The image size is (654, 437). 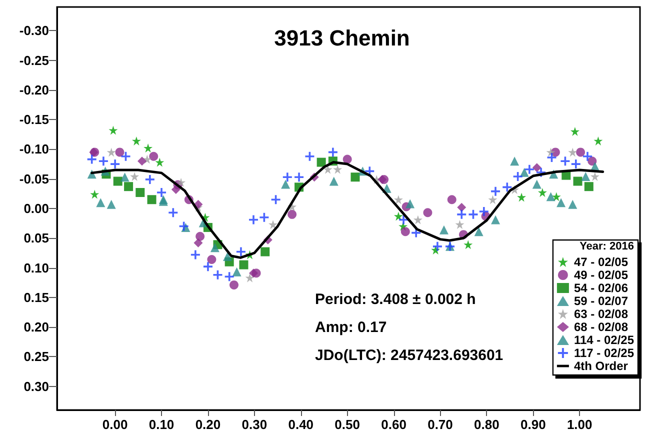 What do you see at coordinates (533, 424) in the screenshot?
I see `x-tick-label: 0.90` at bounding box center [533, 424].